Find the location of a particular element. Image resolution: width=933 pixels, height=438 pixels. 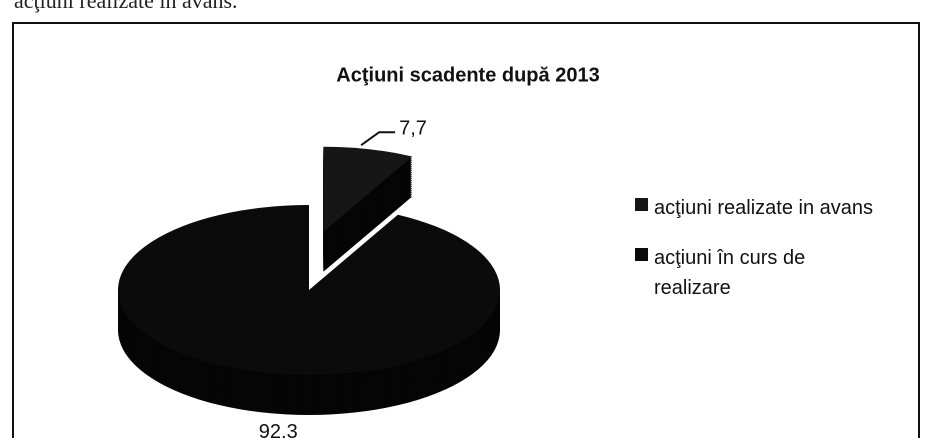

chart-title: Acţiuni scadente după 2013 is located at coordinates (467, 75).